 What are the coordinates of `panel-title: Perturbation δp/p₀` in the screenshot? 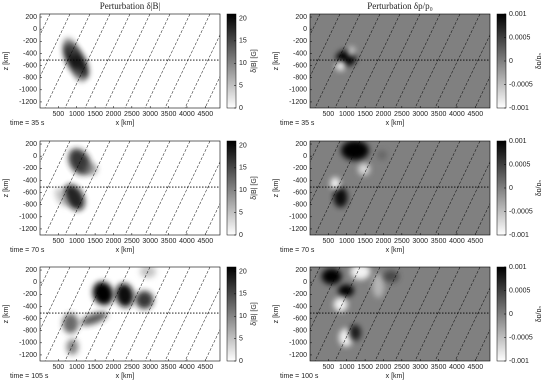 It's located at (400, 6).